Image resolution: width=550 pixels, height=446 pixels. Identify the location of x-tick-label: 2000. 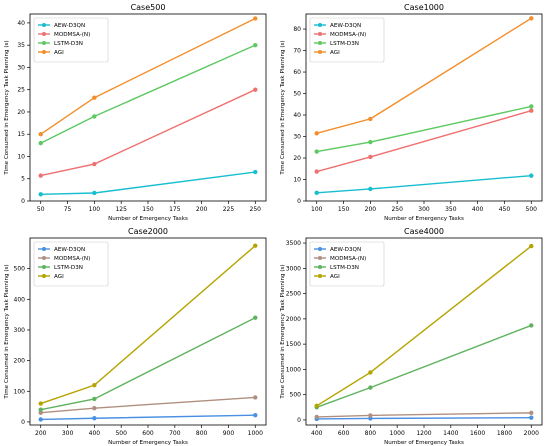
(531, 433).